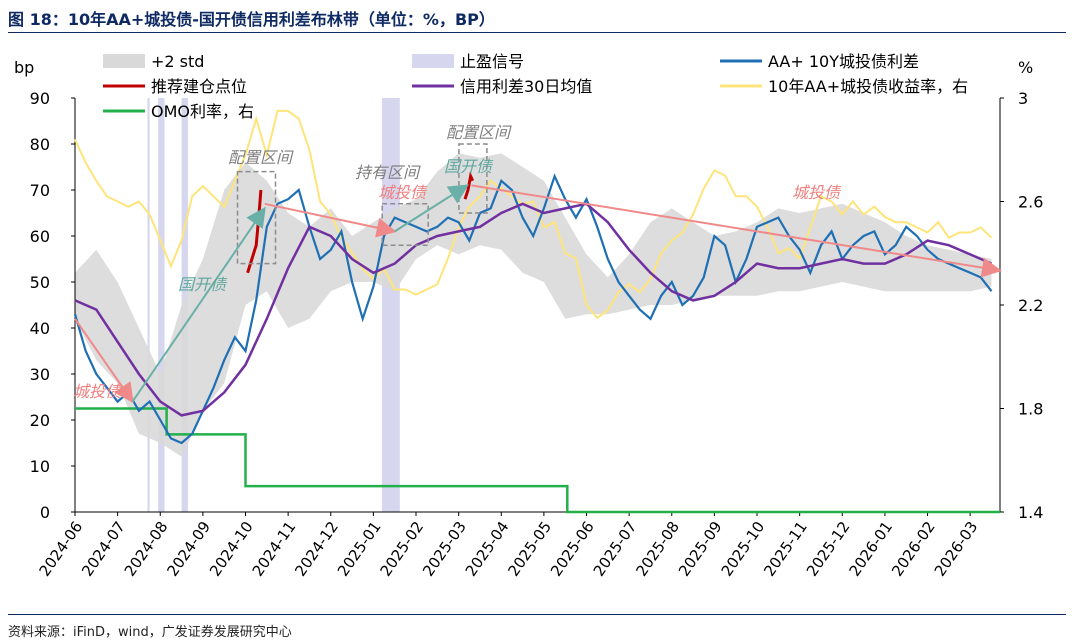 The width and height of the screenshot is (1074, 642). I want to click on left-tick-label: 0, so click(45, 512).